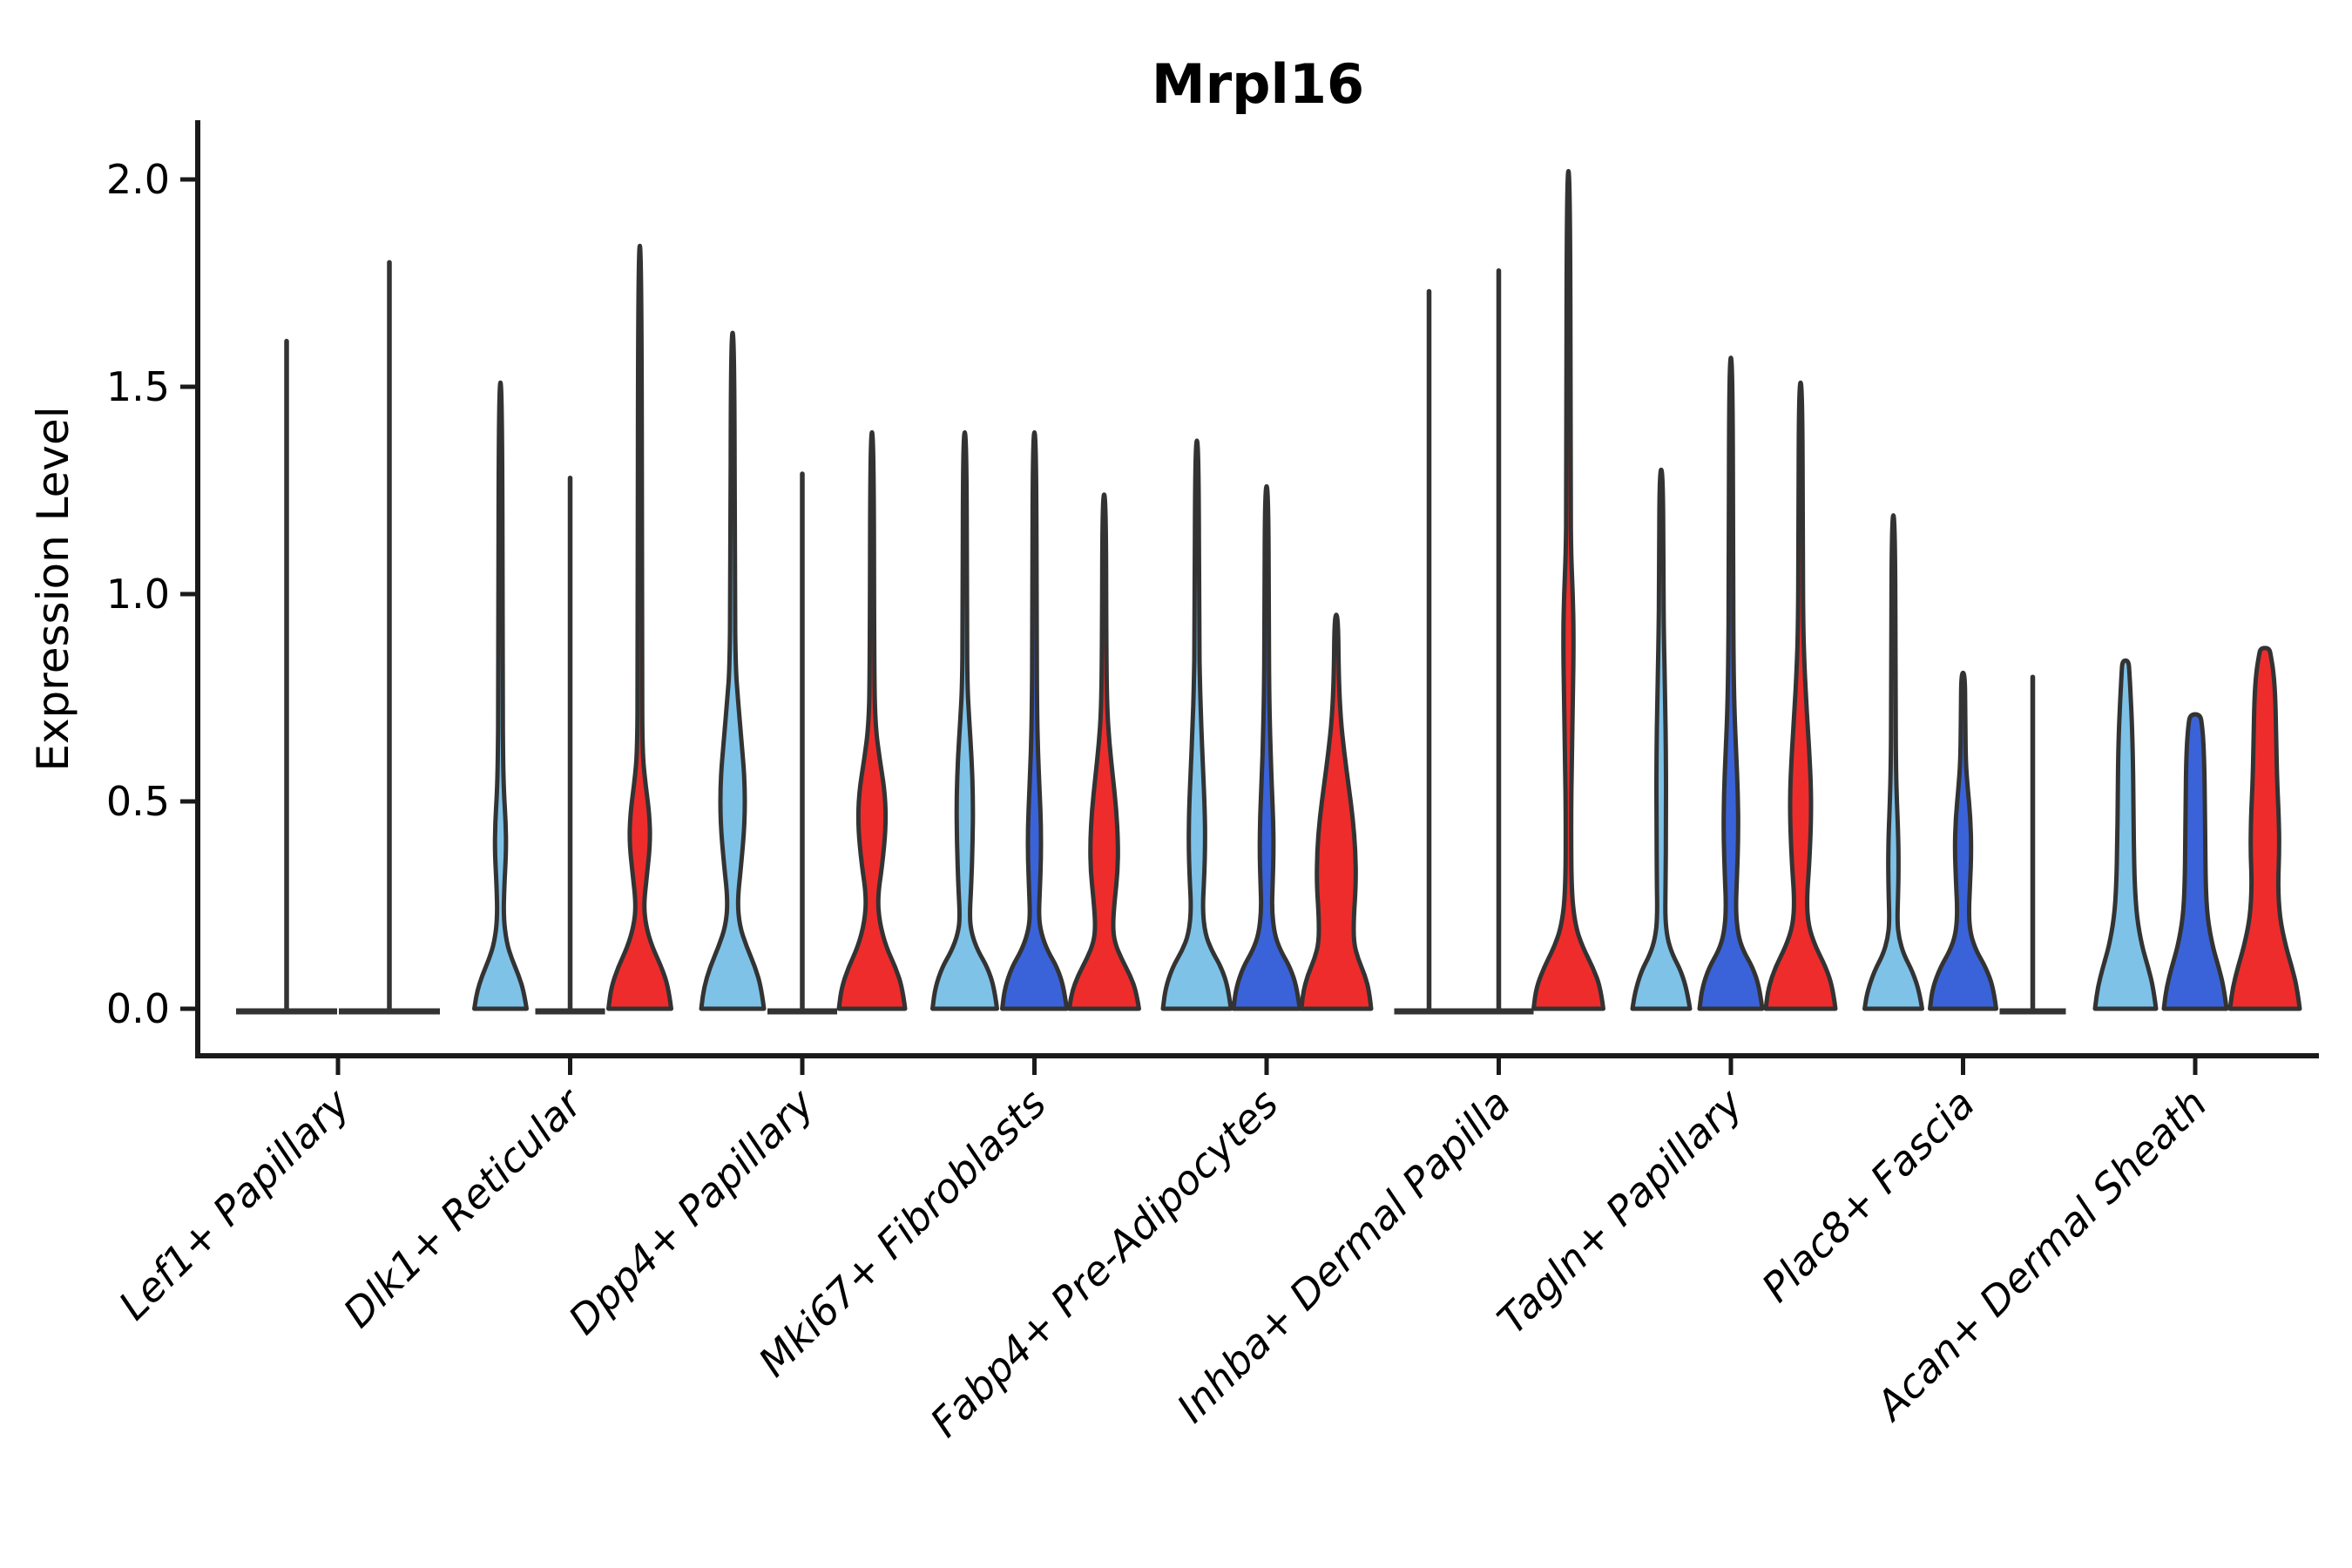 The width and height of the screenshot is (2352, 1568). I want to click on violin-plac8-s1, so click(1893, 762).